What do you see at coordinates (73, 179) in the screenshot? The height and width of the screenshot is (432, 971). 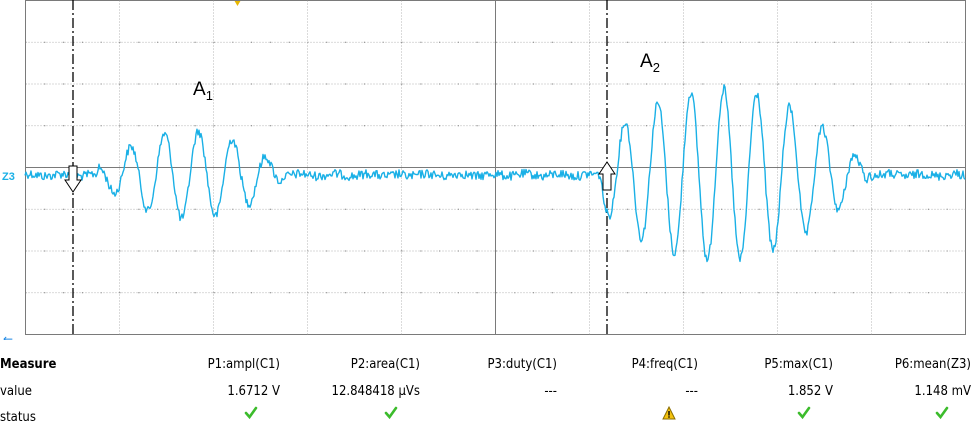 I see `cursor-1-down-arrow-icon` at bounding box center [73, 179].